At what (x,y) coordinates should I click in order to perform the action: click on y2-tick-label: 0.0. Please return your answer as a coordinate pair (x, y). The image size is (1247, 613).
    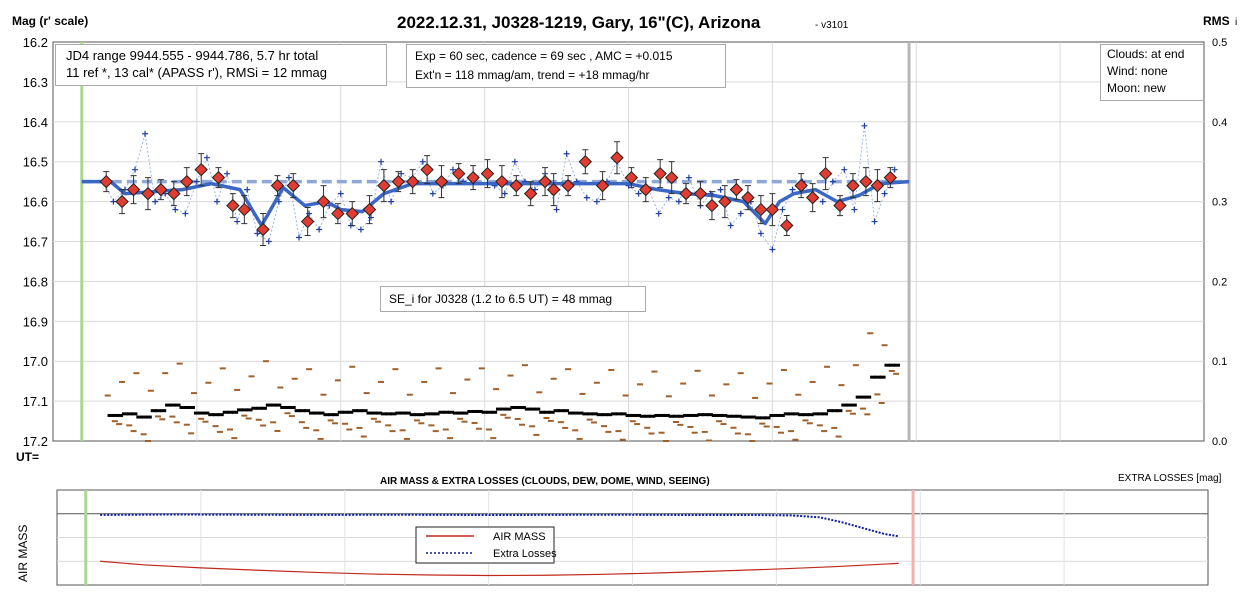
    Looking at the image, I should click on (1219, 442).